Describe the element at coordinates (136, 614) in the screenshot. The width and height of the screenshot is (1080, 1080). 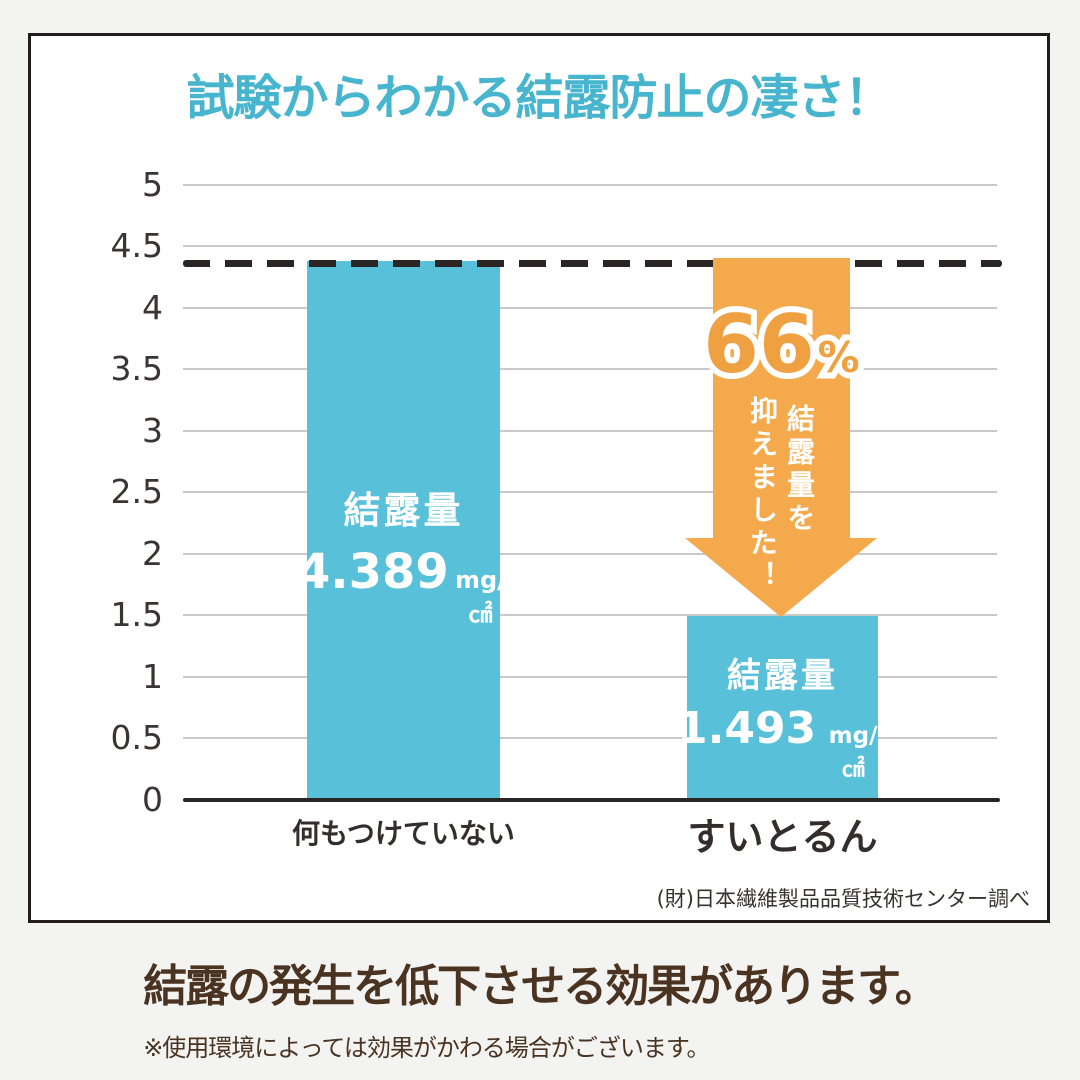
I see `y-tick-label: 1.5` at that location.